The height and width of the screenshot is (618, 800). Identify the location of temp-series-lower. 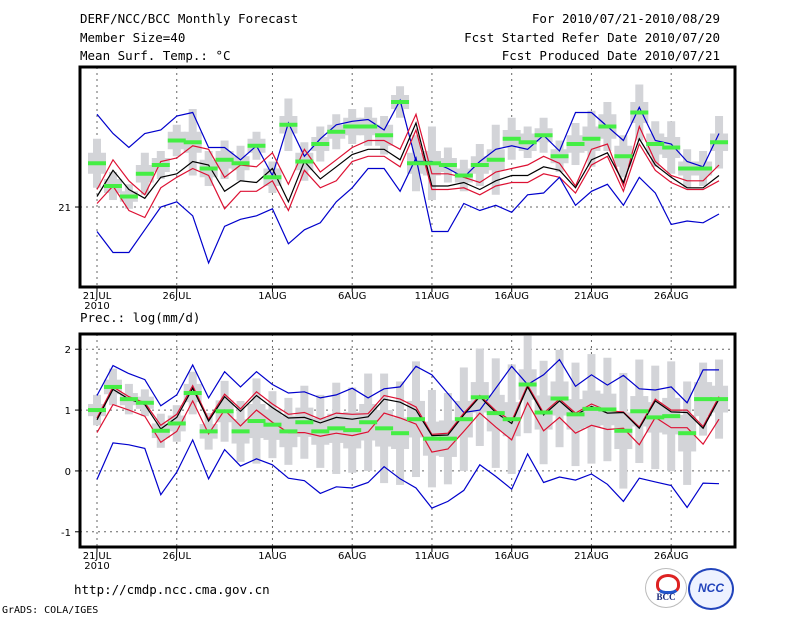
(408, 173).